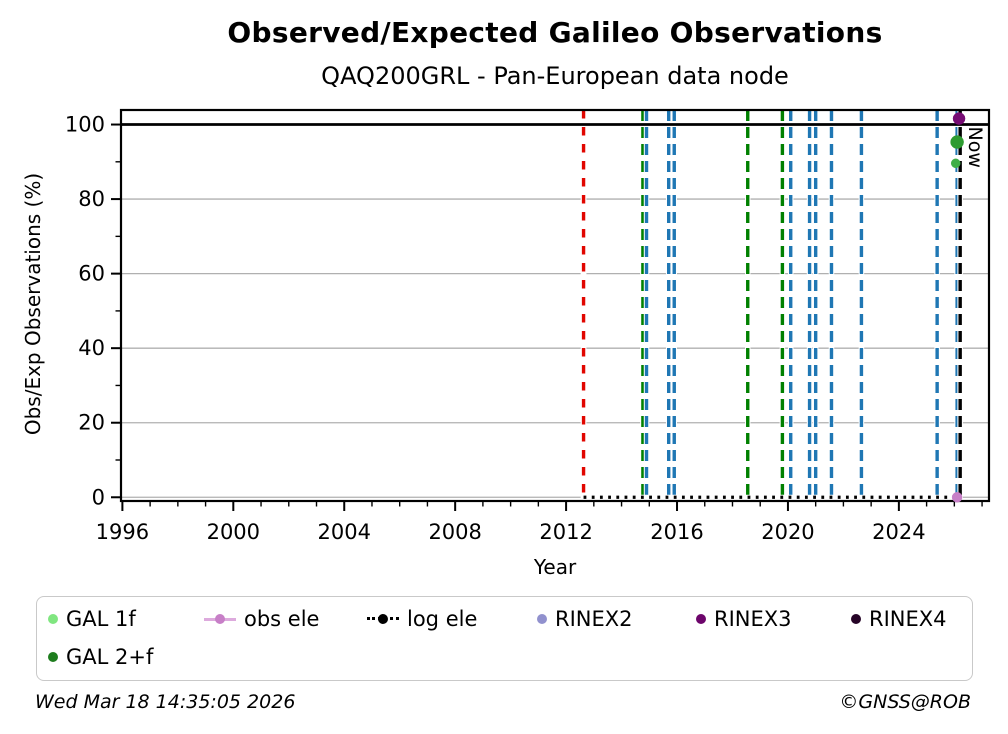  Describe the element at coordinates (555, 76) in the screenshot. I see `chart-subtitle: QAQ200GRL - Pan-European data node` at that location.